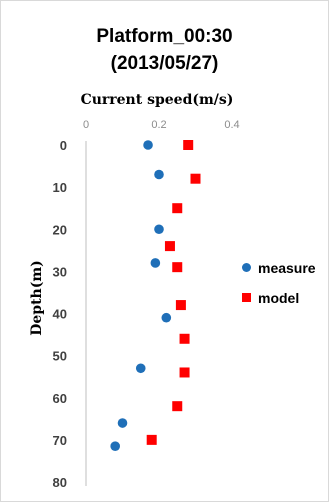 The image size is (329, 502). I want to click on y-tick-labels: 0 10 20 30 40 50 60 70 80, so click(60, 314).